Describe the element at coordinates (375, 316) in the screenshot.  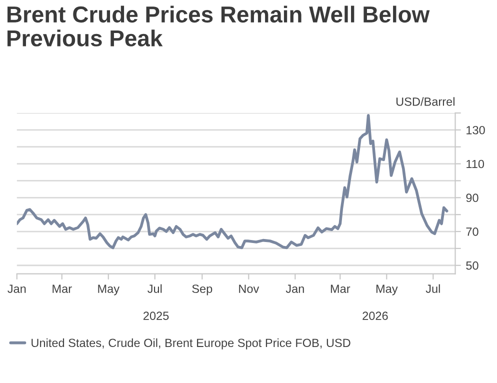
I see `text: 2026` at that location.